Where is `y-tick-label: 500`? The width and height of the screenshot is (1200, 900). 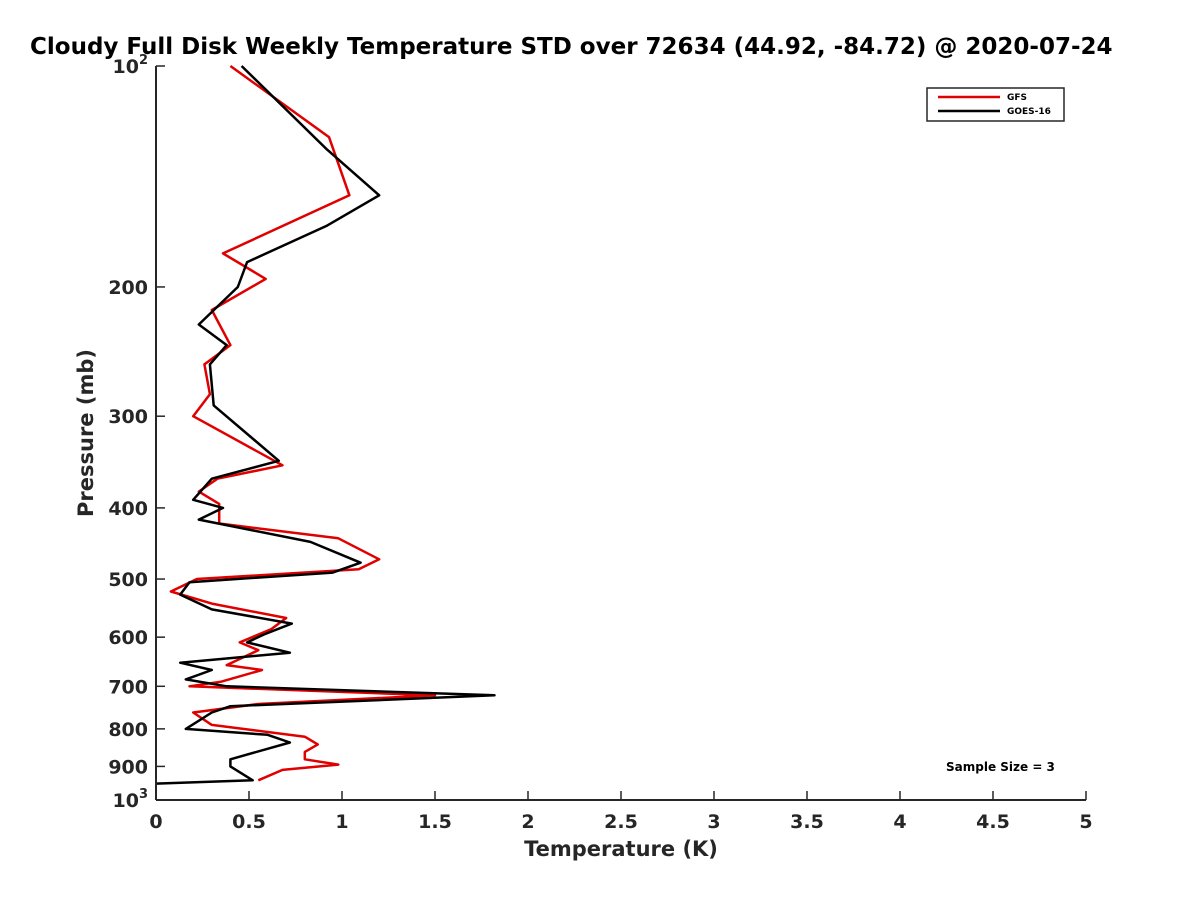 y-tick-label: 500 is located at coordinates (128, 580).